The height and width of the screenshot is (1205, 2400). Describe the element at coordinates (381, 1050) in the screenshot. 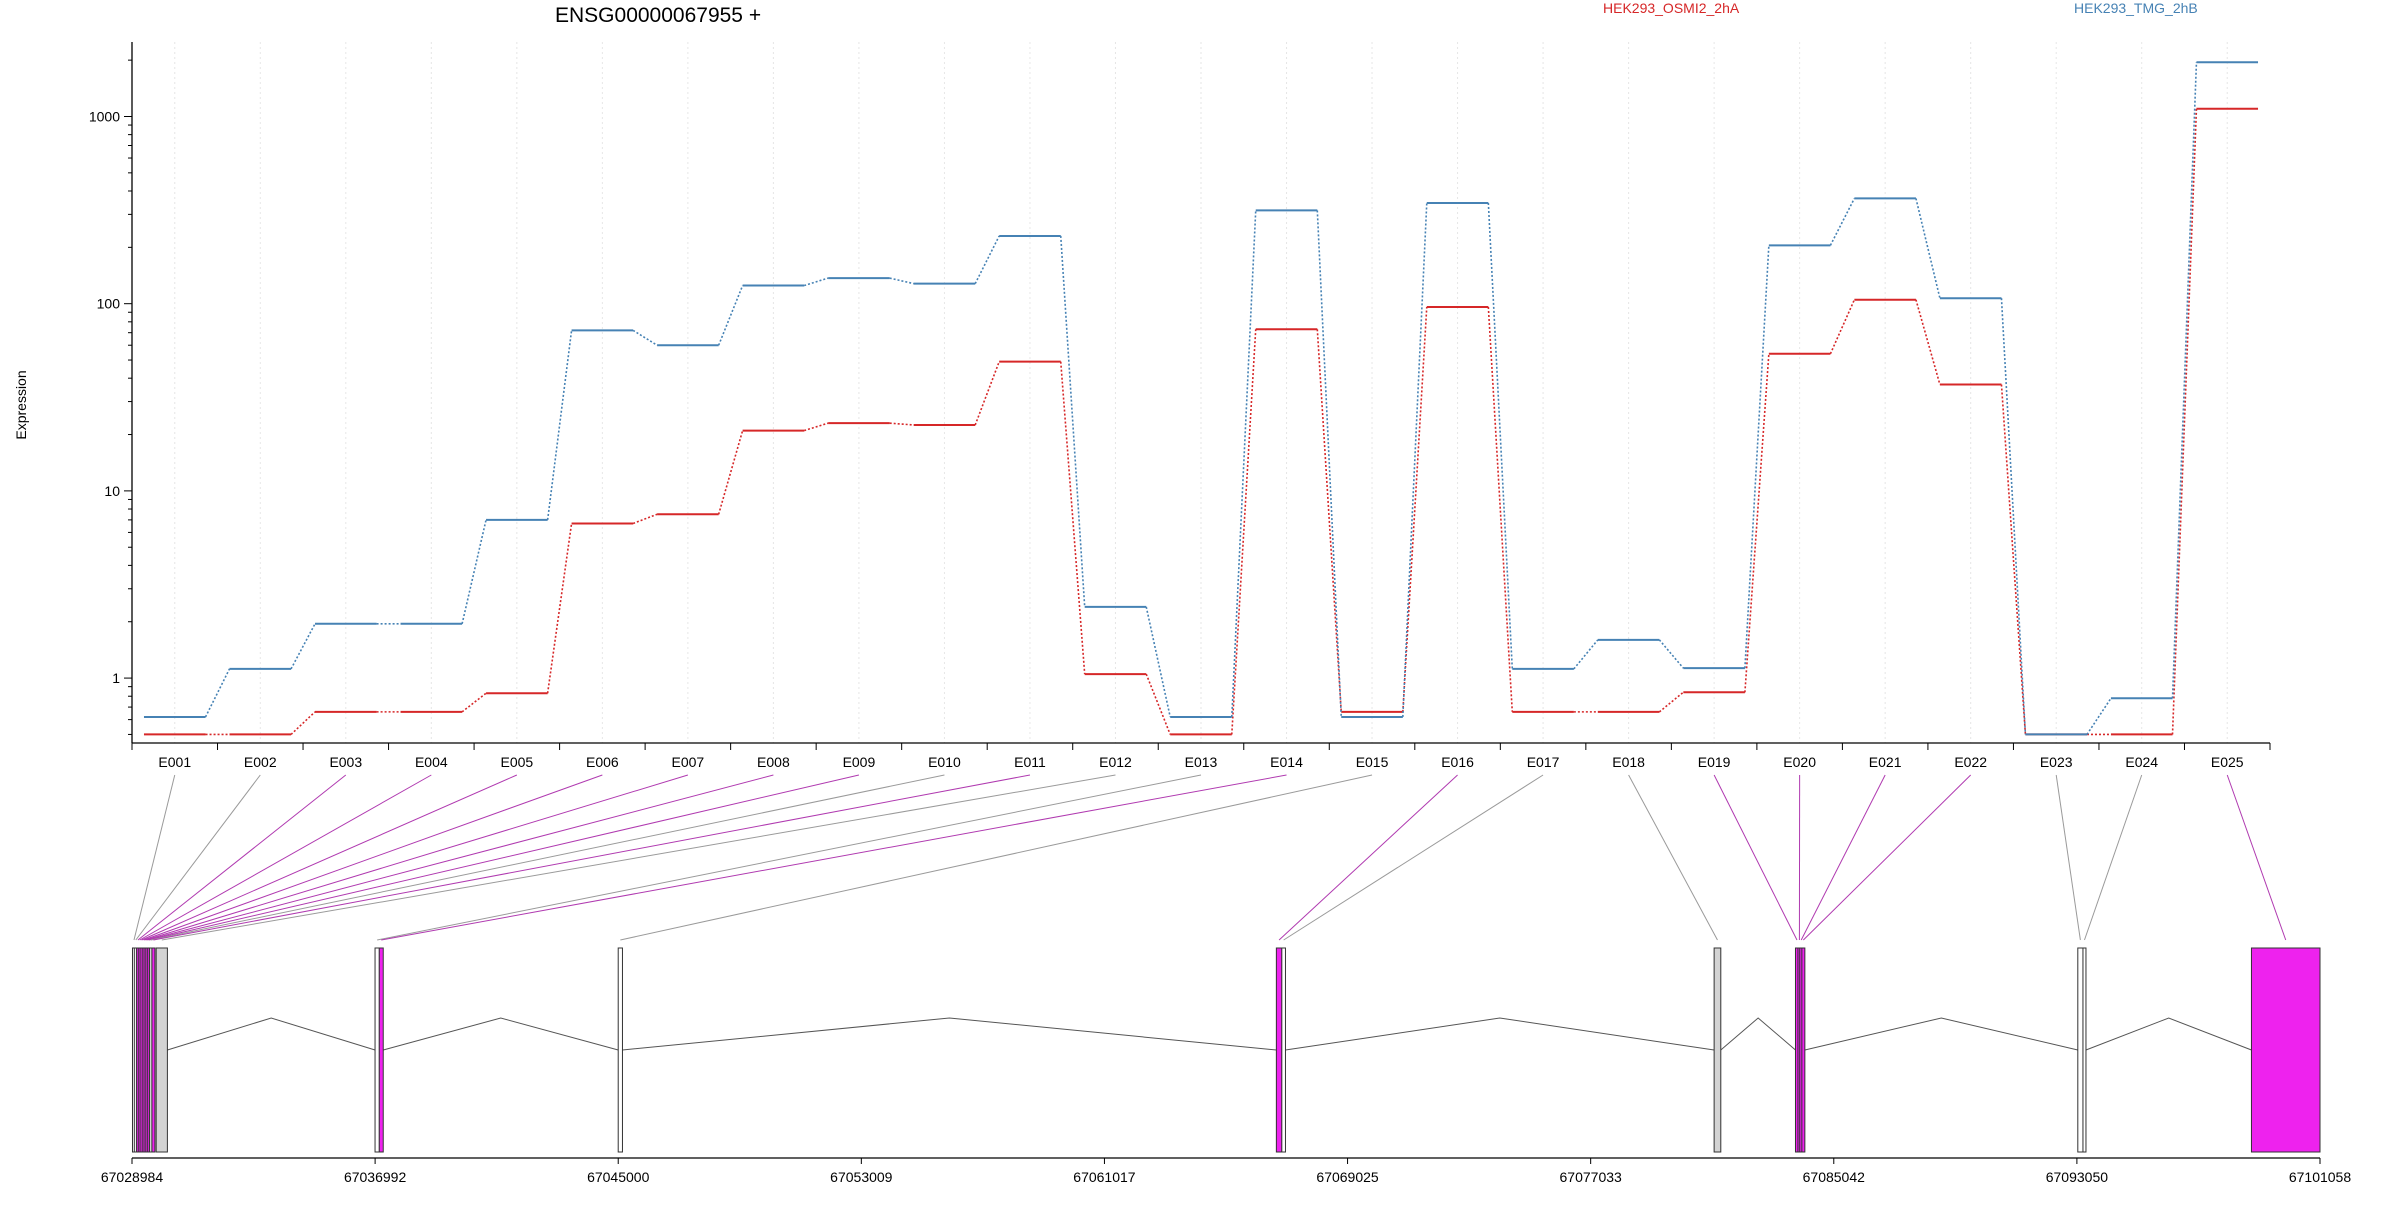

I see `exon-box-E014` at that location.